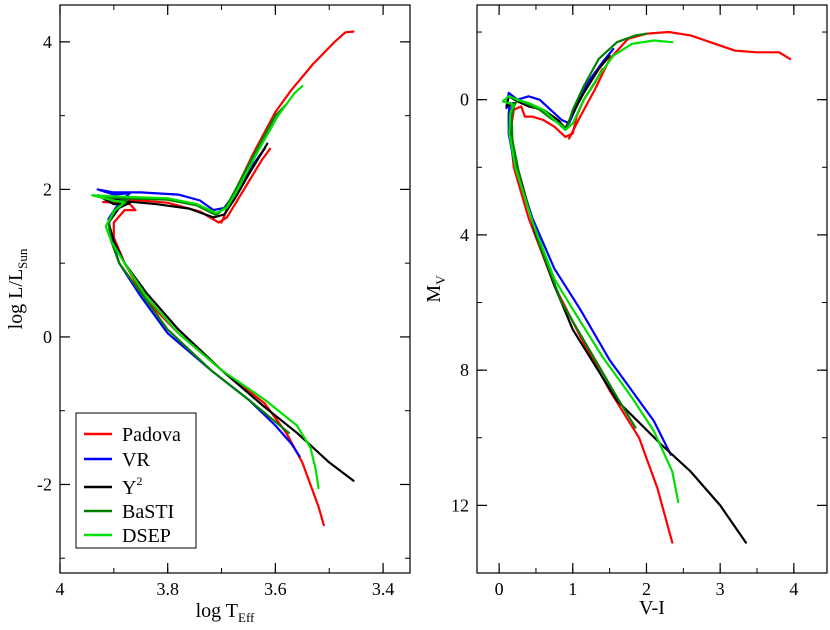 The image size is (830, 630). What do you see at coordinates (225, 612) in the screenshot?
I see `left-xlabel: log TEff` at bounding box center [225, 612].